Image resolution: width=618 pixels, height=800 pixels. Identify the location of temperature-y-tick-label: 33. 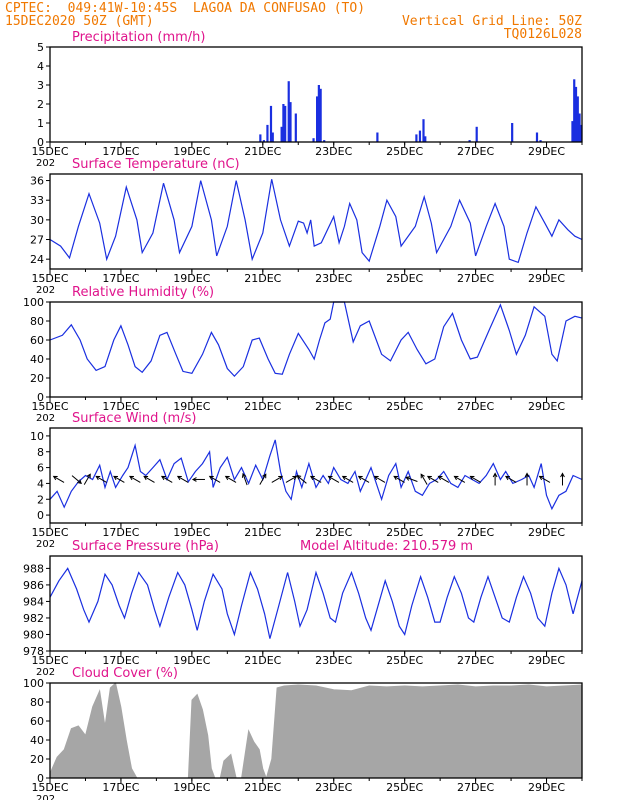
(37, 200).